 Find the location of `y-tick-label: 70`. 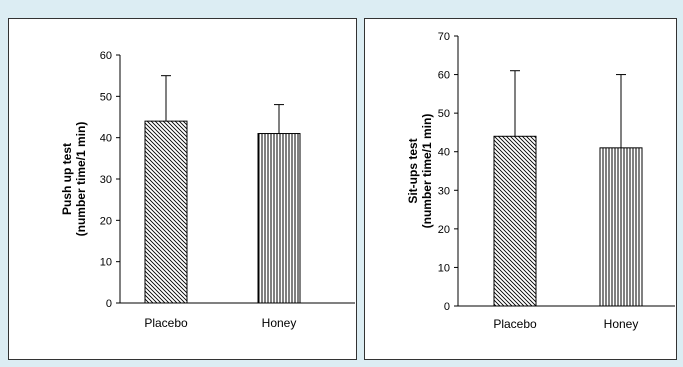

y-tick-label: 70 is located at coordinates (444, 37).